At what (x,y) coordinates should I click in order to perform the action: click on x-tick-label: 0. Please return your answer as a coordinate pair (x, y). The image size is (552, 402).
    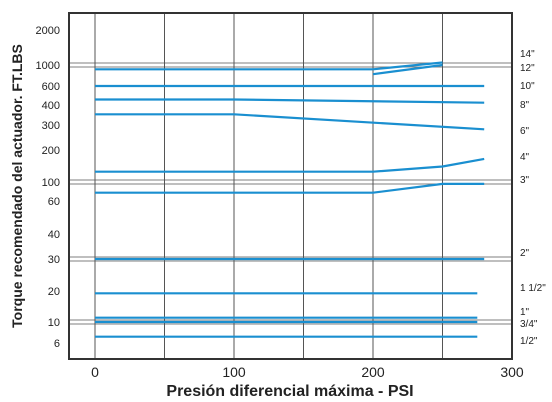
    Looking at the image, I should click on (95, 372).